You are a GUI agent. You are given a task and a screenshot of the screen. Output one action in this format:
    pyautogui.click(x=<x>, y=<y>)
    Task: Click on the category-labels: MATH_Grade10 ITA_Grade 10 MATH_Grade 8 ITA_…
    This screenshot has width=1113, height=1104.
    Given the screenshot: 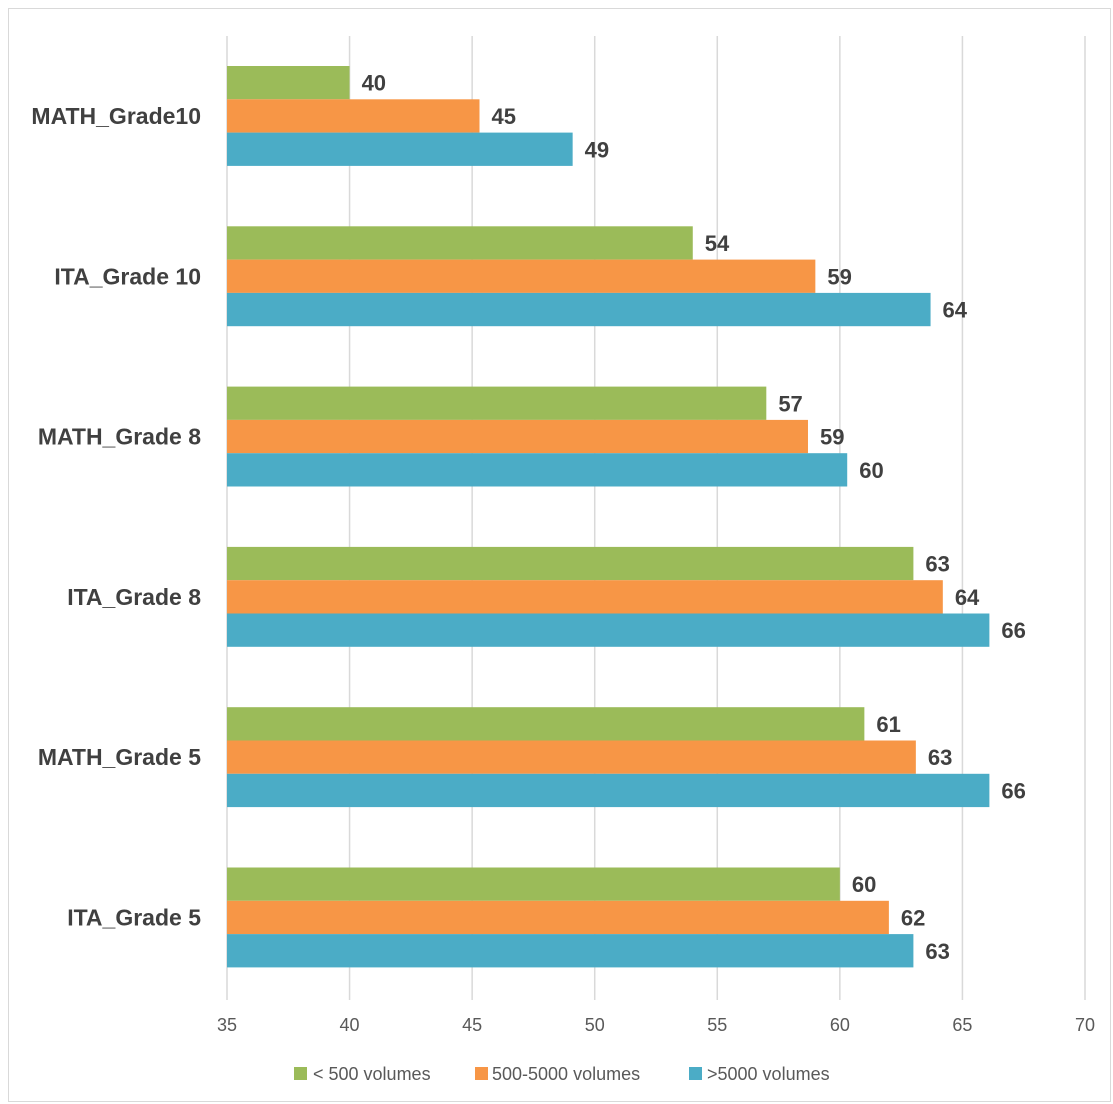 What is the action you would take?
    pyautogui.click(x=116, y=517)
    